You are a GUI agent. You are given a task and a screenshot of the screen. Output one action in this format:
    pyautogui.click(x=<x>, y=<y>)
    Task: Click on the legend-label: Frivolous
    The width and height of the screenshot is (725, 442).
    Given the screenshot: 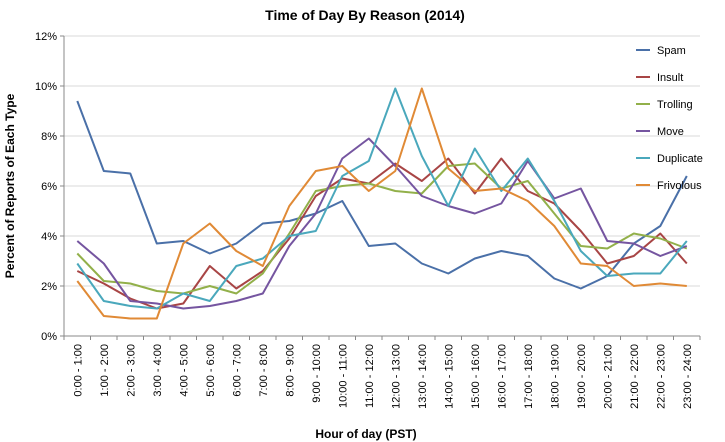 What is the action you would take?
    pyautogui.click(x=679, y=186)
    